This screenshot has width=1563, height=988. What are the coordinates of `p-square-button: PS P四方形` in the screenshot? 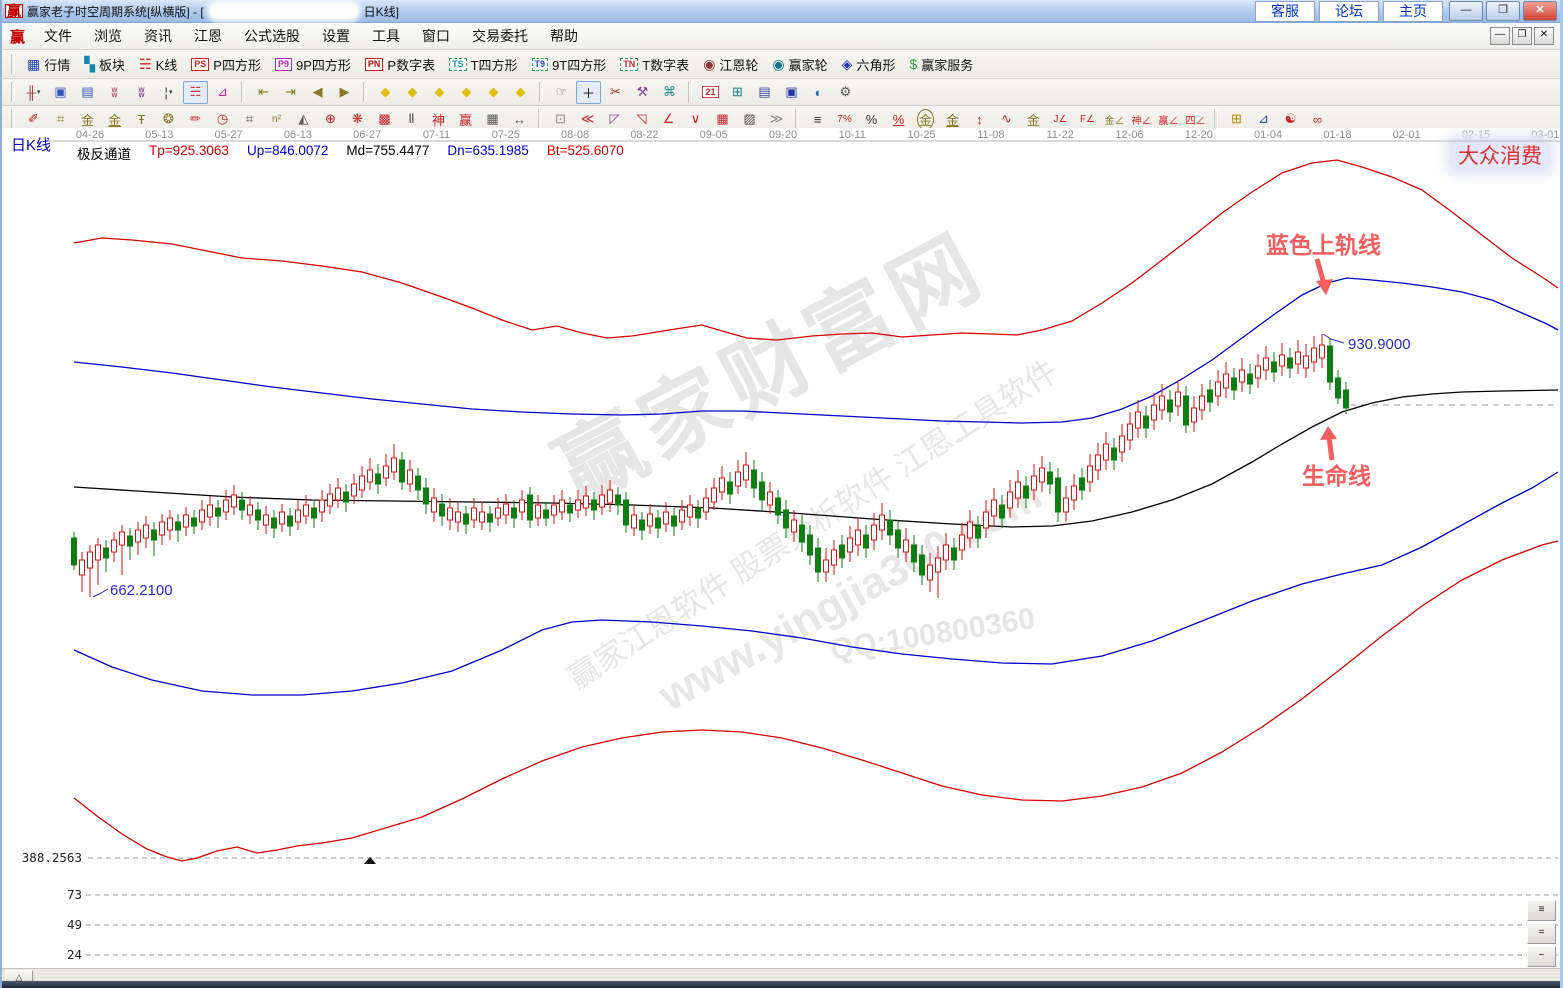 It's located at (226, 64).